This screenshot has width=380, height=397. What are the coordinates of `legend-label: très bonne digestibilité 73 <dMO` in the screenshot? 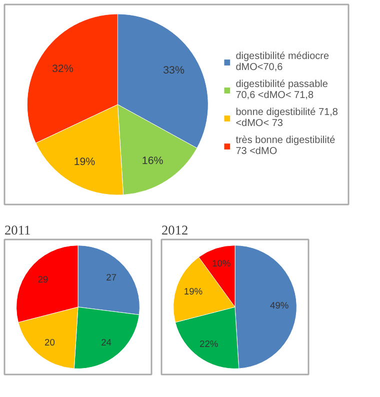 It's located at (286, 146).